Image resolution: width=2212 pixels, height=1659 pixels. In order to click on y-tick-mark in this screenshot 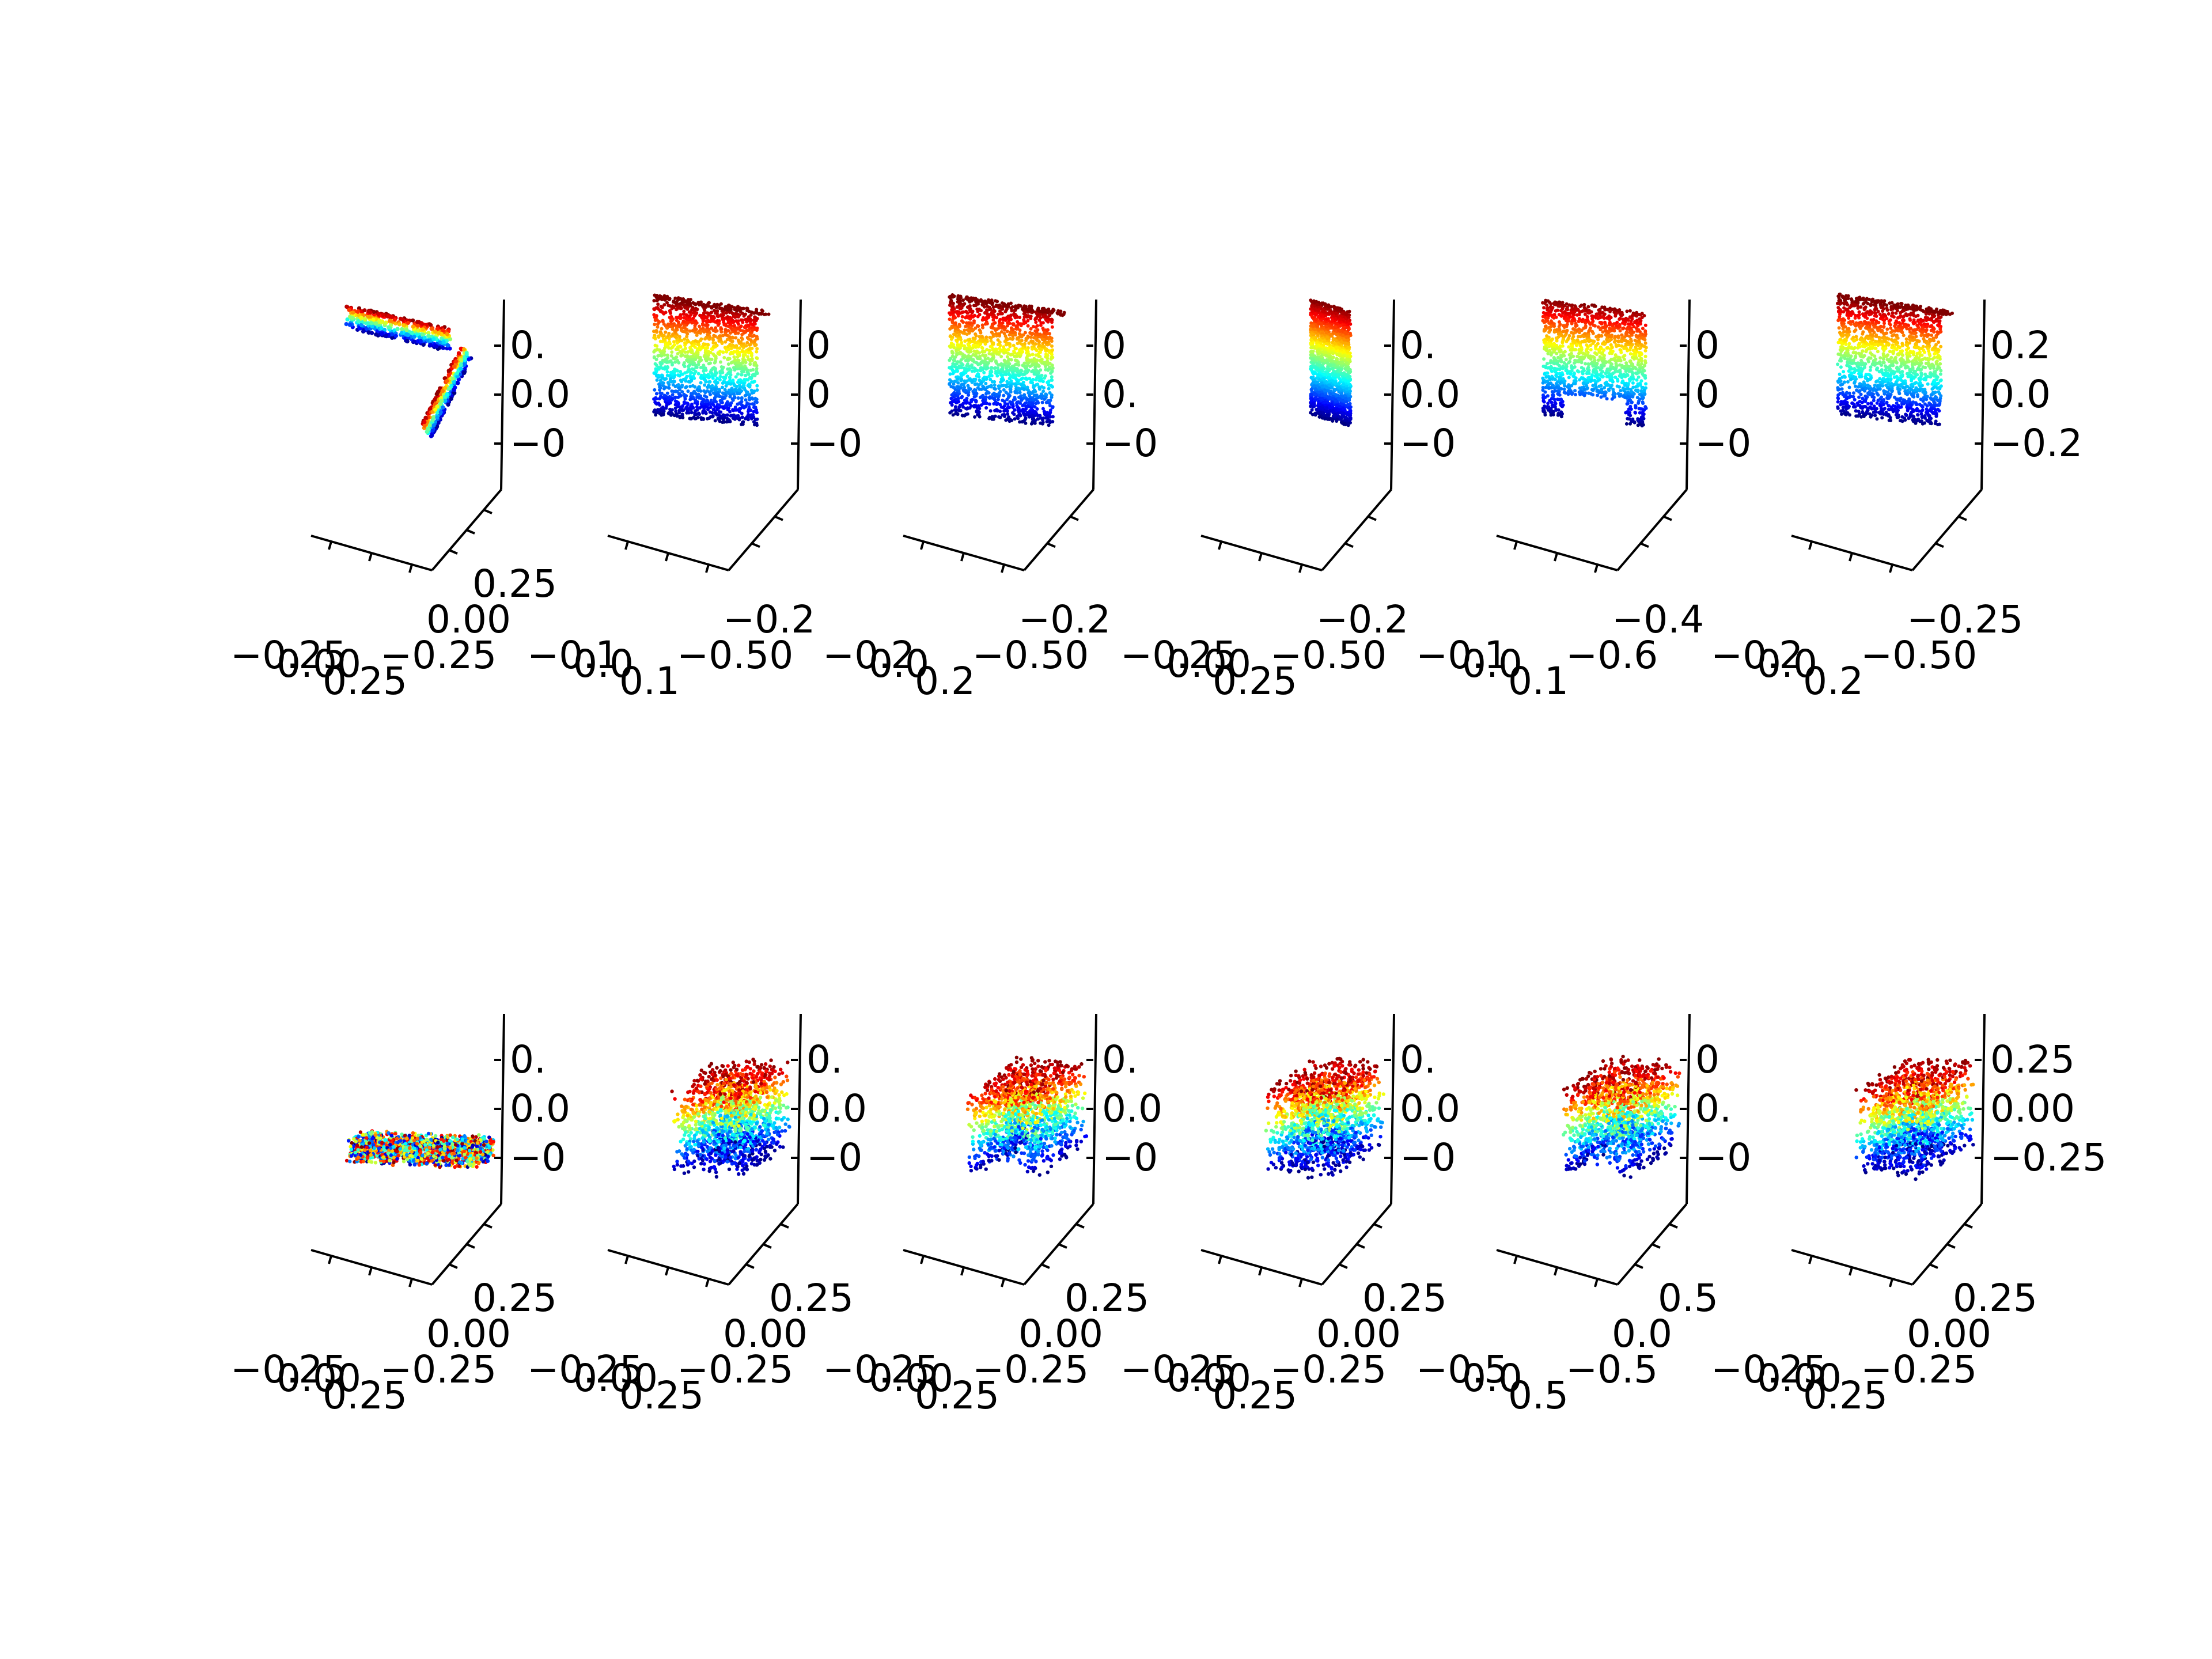, I will do `click(1372, 518)`.